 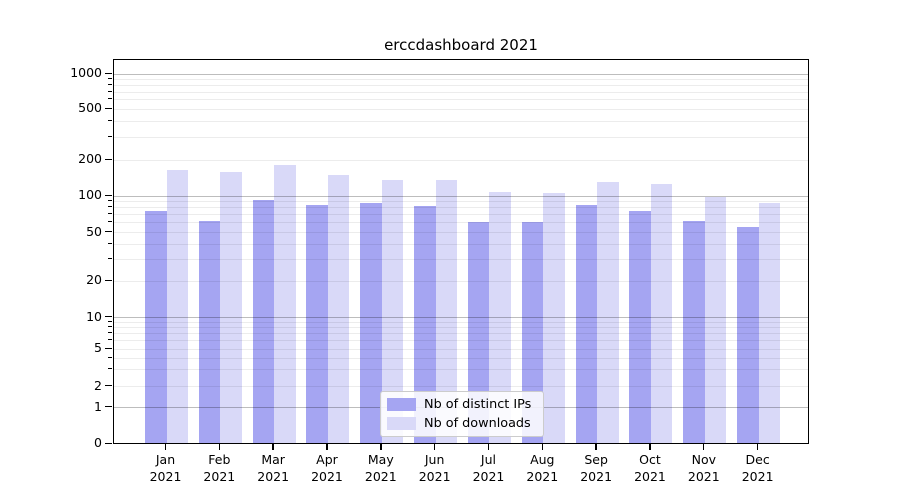 I want to click on legend-label: Nb of downloads, so click(x=477, y=423).